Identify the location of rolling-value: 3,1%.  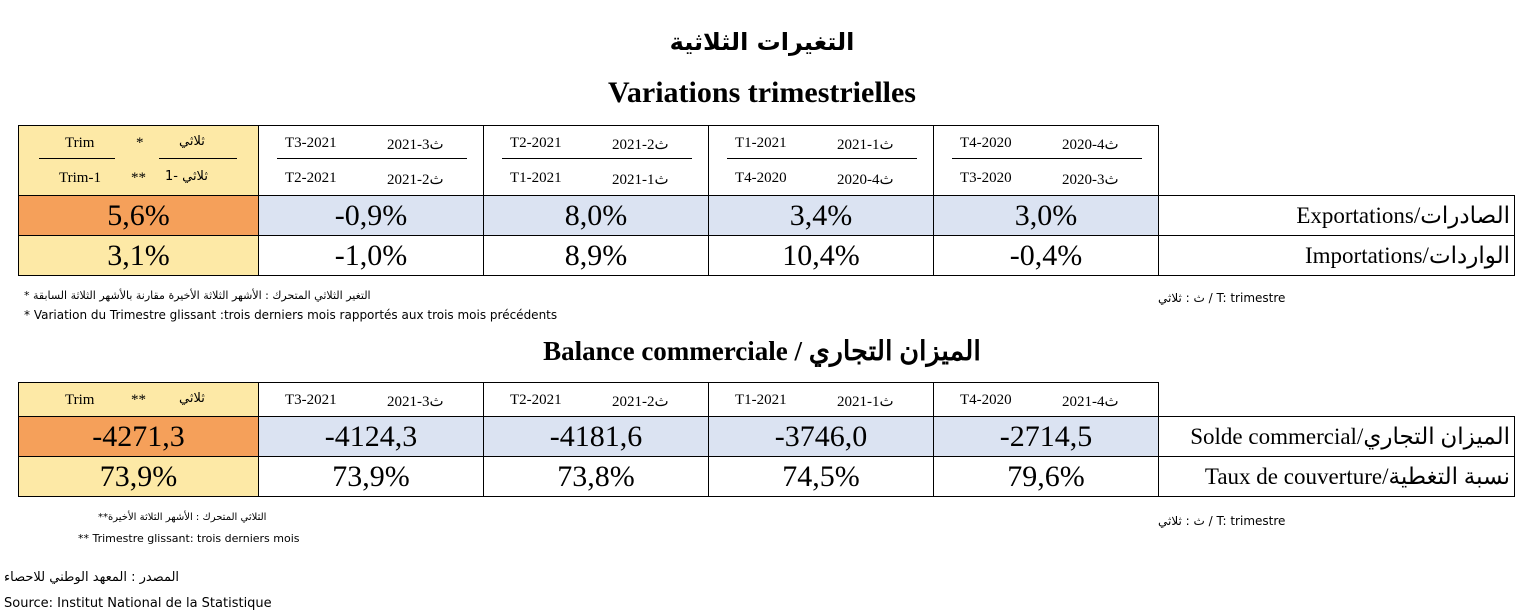
(138, 255).